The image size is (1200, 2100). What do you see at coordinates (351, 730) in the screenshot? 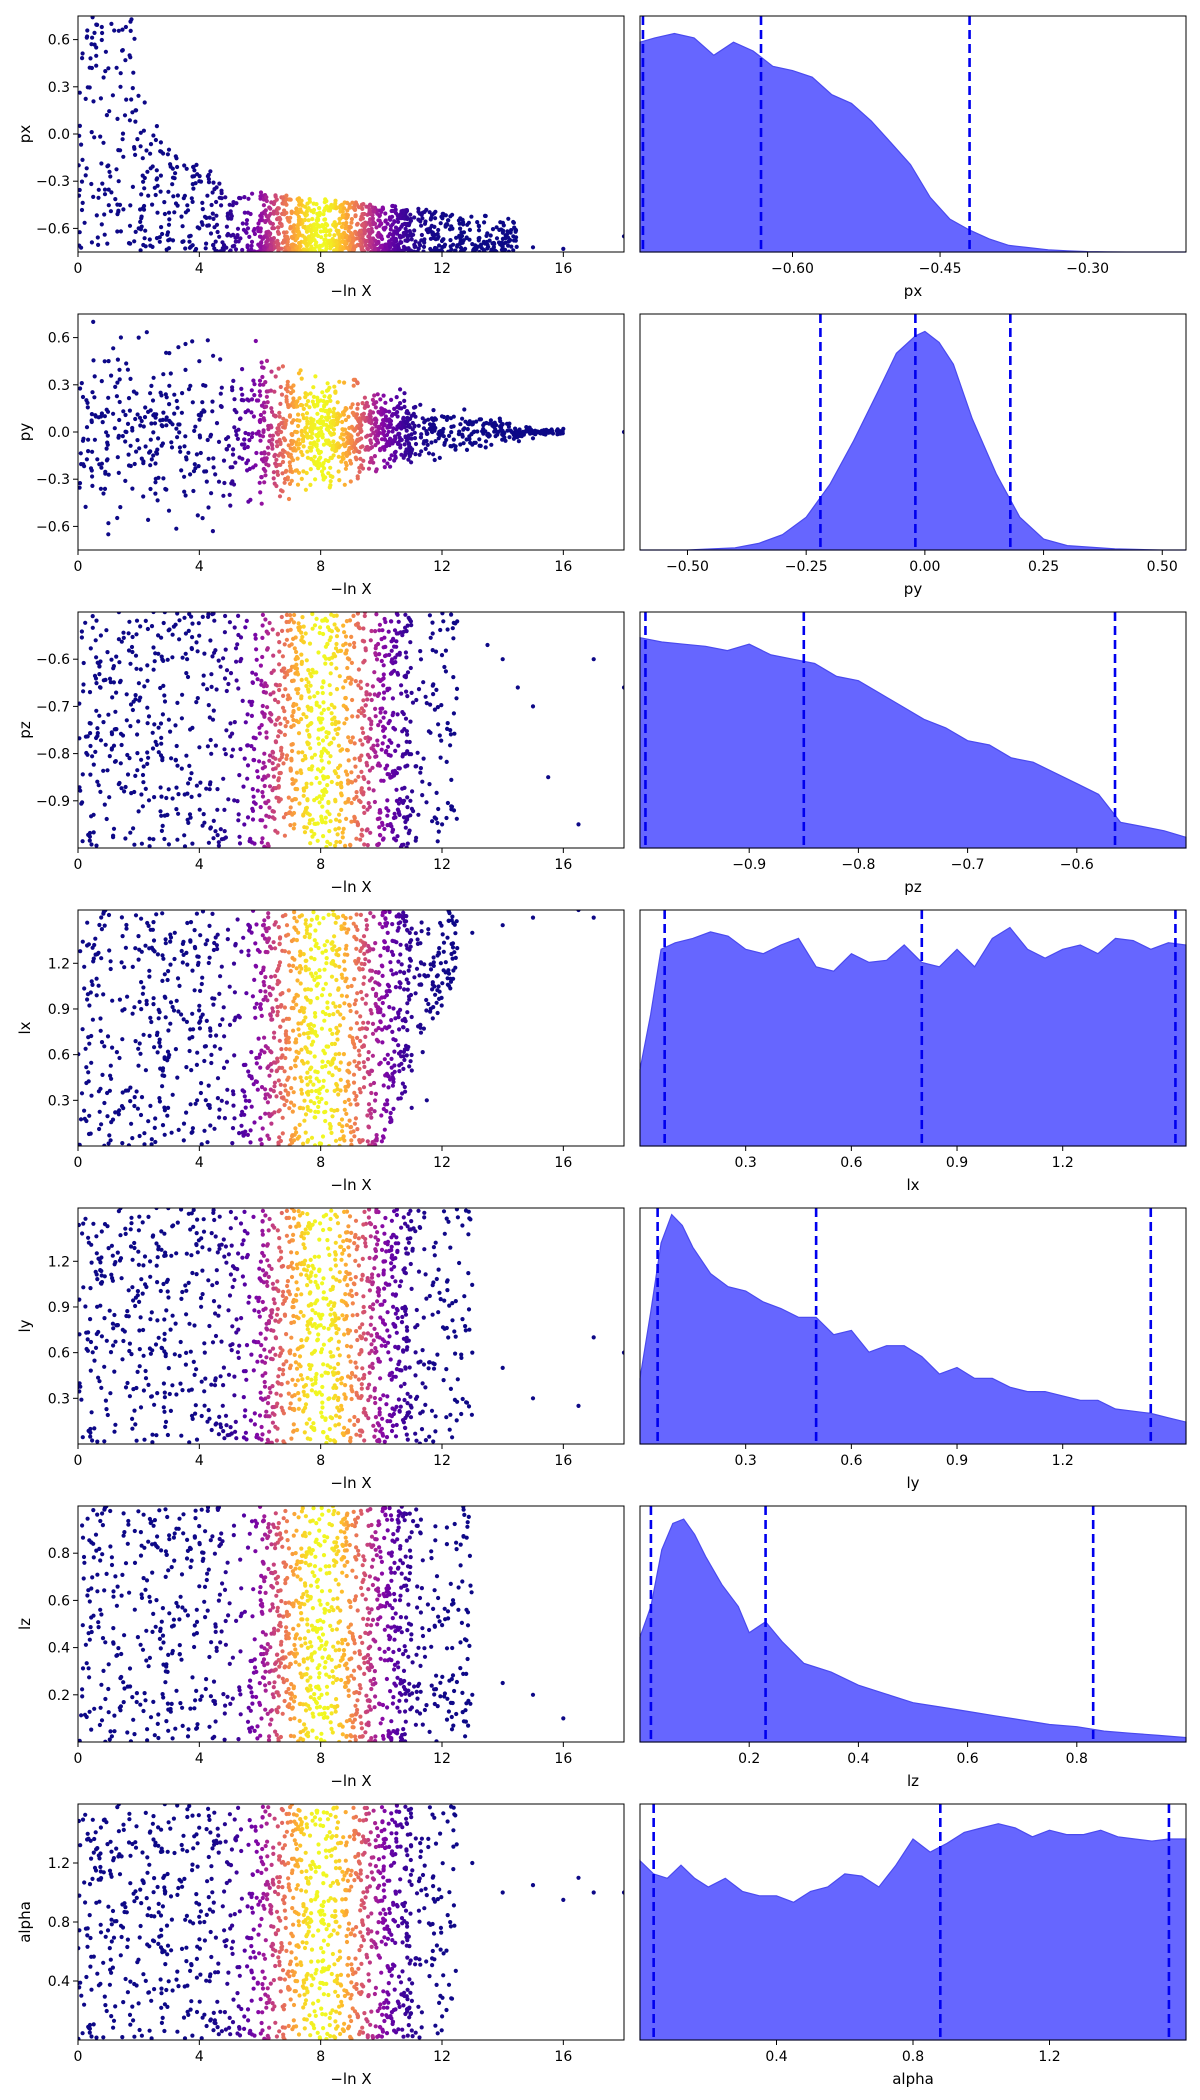
I see `scatter-pz-frame` at bounding box center [351, 730].